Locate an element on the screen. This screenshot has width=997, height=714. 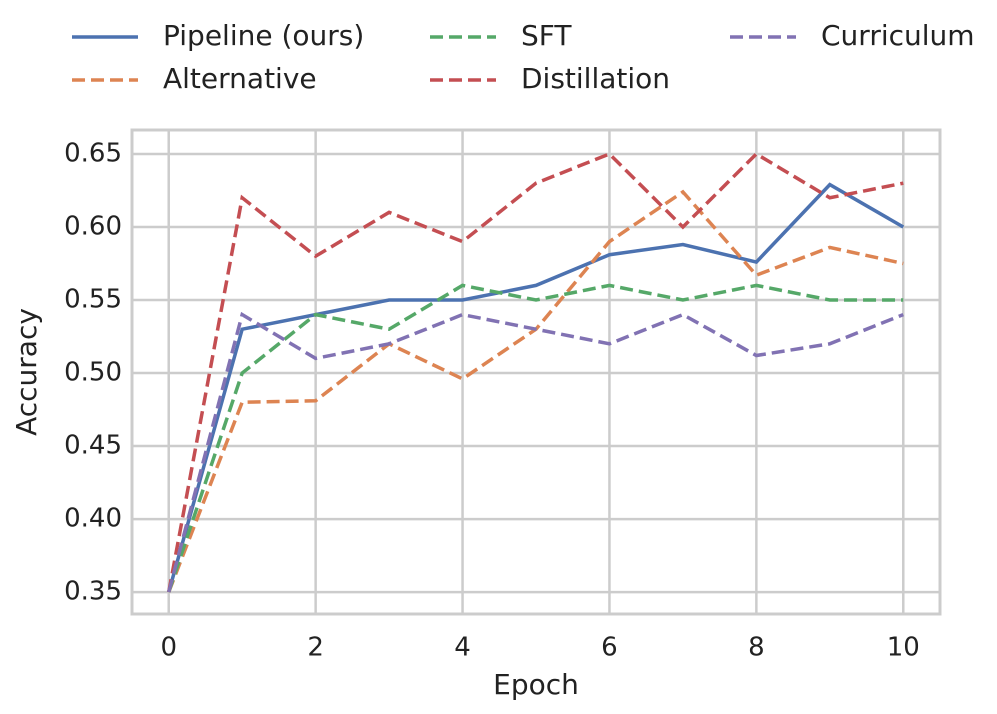
legend-label: Curriculum is located at coordinates (898, 35).